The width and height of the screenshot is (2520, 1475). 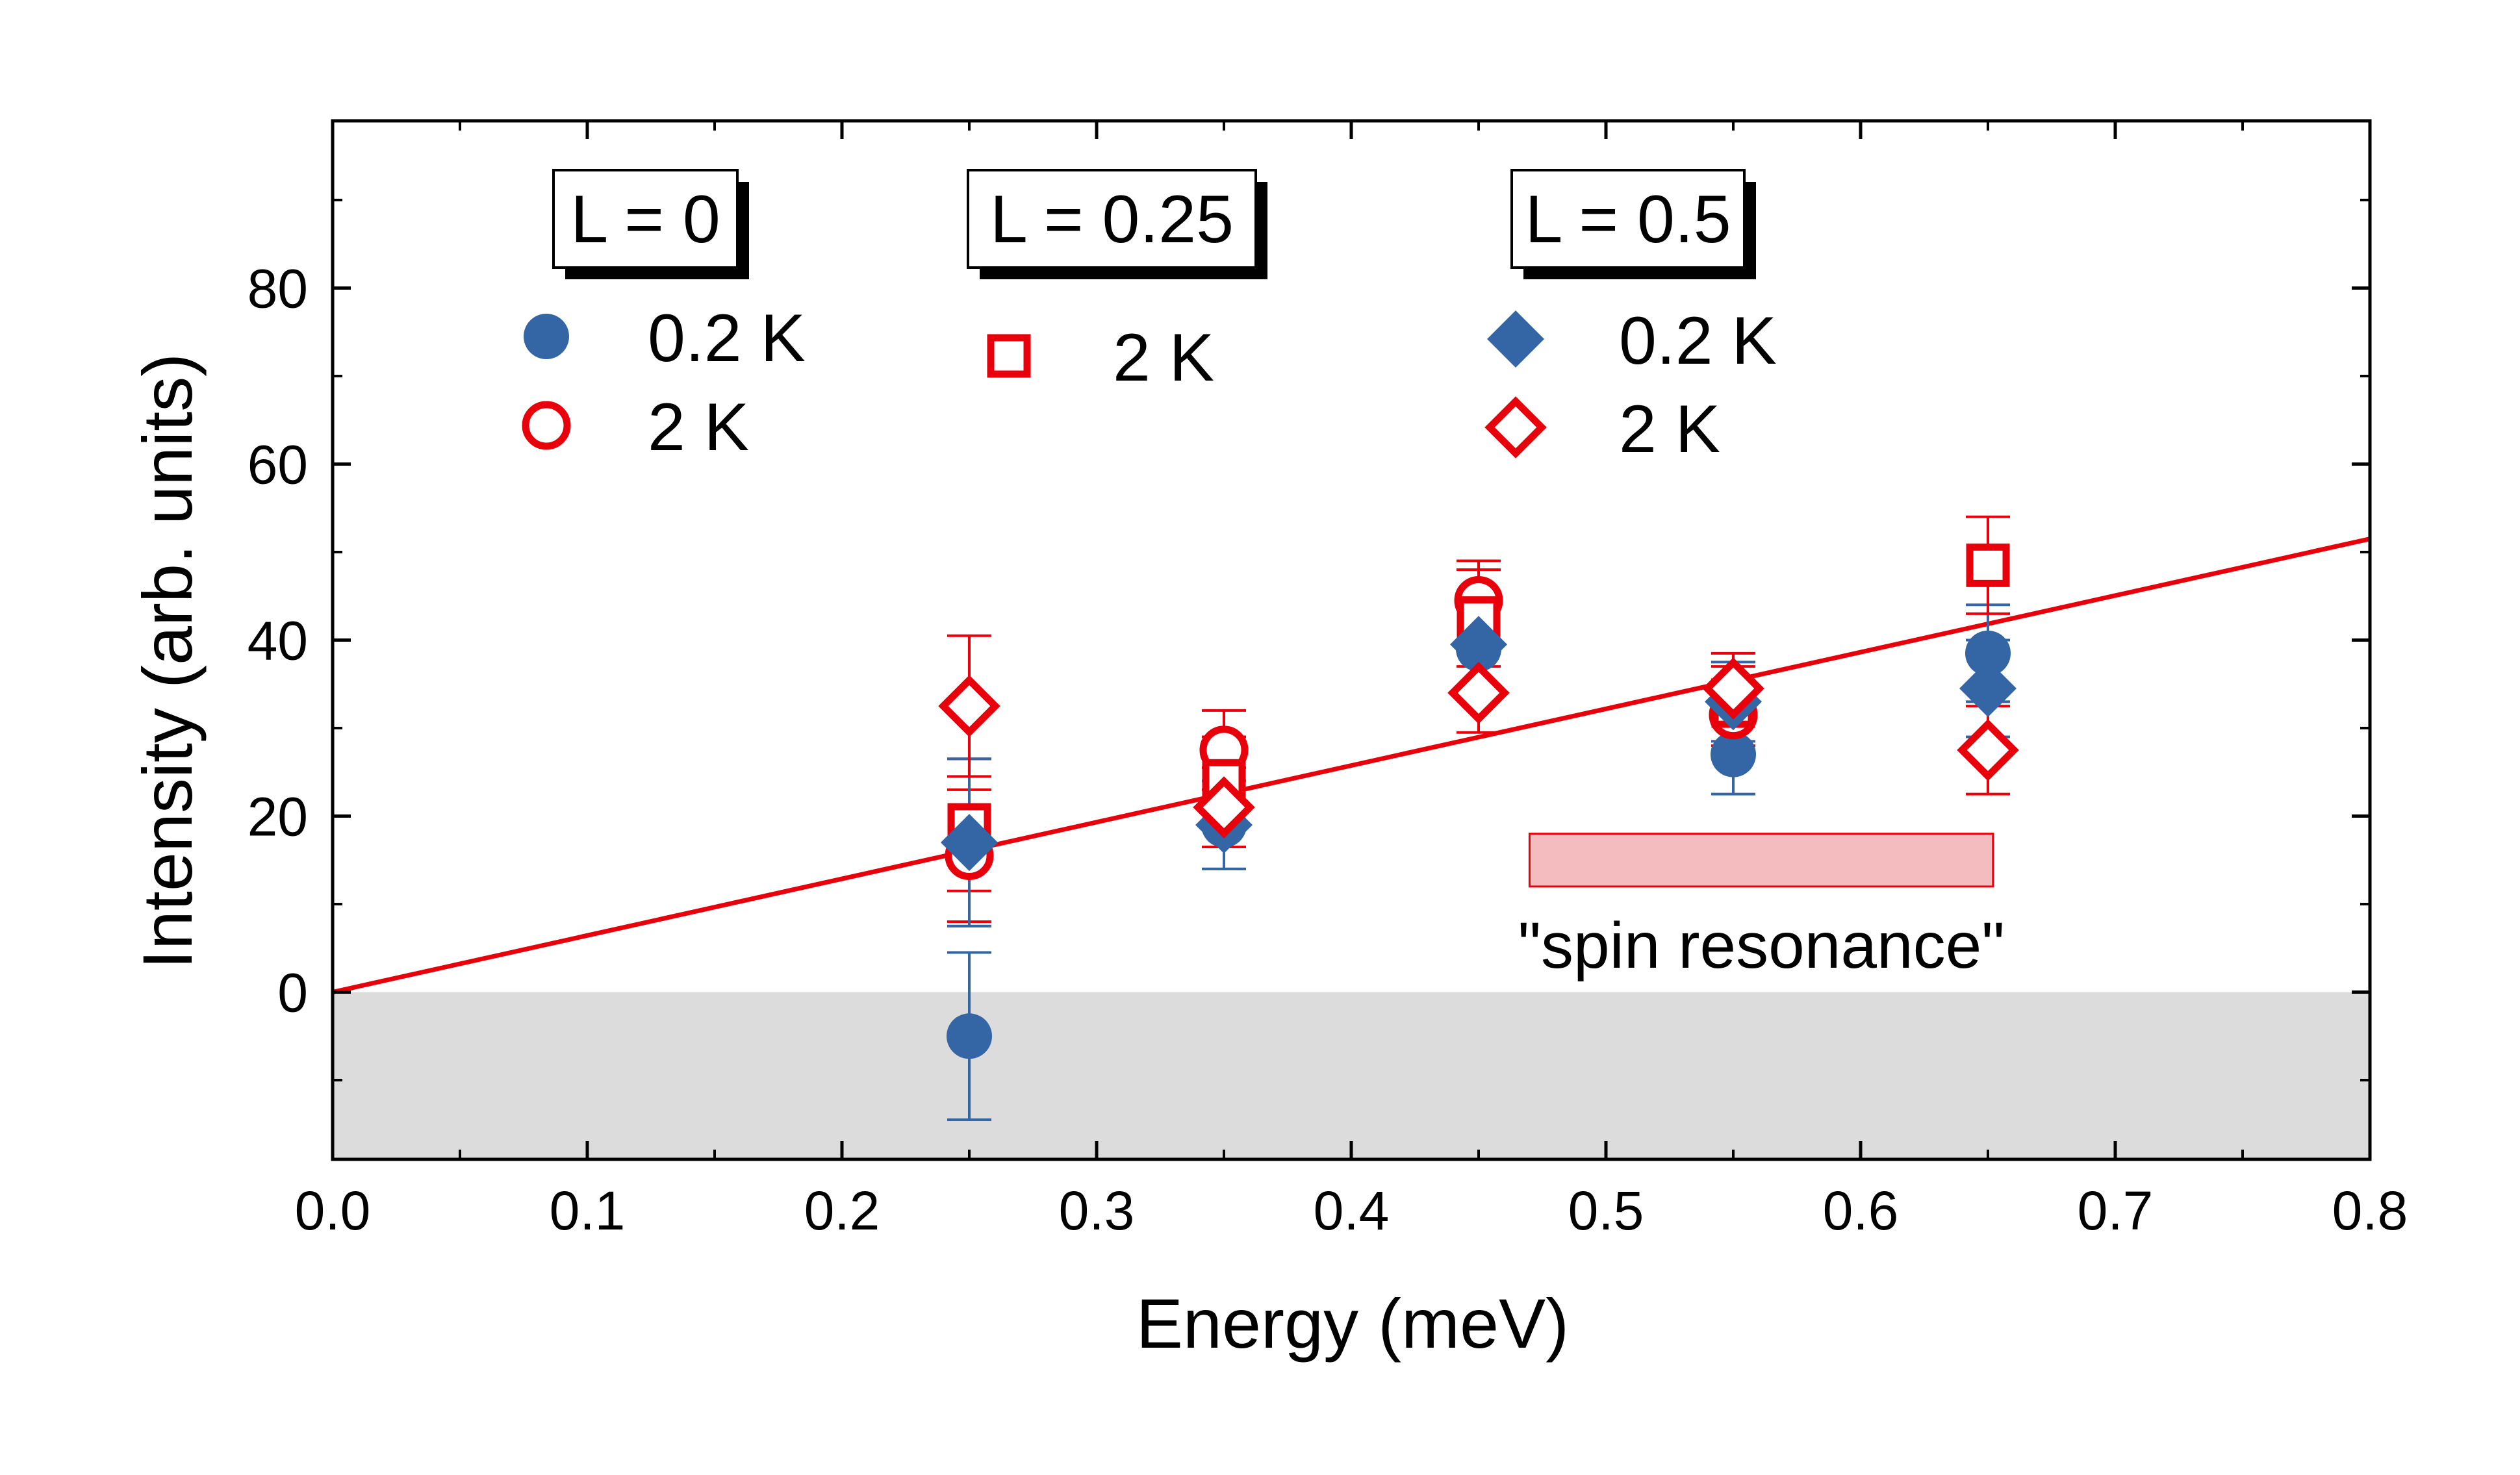 I want to click on x-tick-label: 0.3, so click(x=1097, y=1210).